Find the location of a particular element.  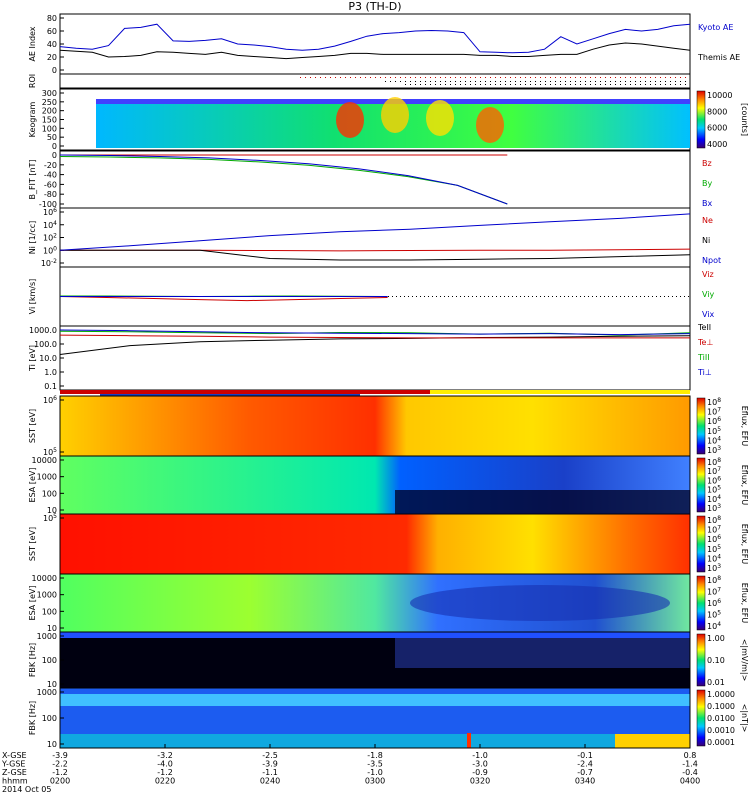

time-axis-value: -1.0 is located at coordinates (375, 772).